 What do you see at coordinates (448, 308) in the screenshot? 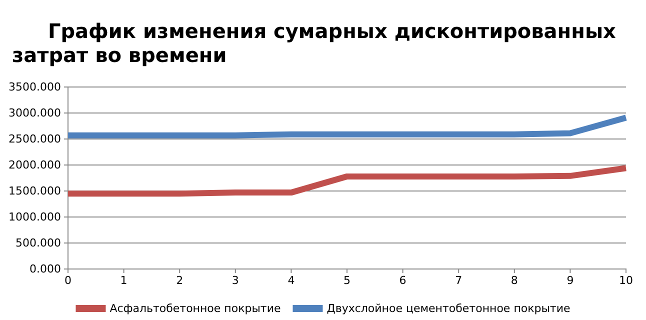
I see `legend-label: Двухслойное цементобетонное покрытие` at bounding box center [448, 308].